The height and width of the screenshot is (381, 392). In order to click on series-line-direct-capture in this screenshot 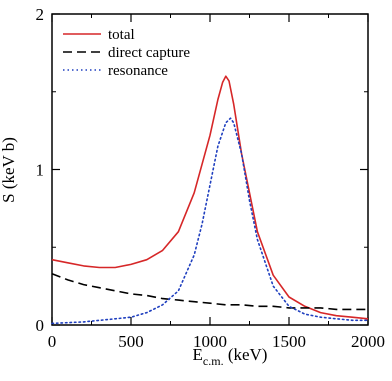, I will do `click(209, 291)`.